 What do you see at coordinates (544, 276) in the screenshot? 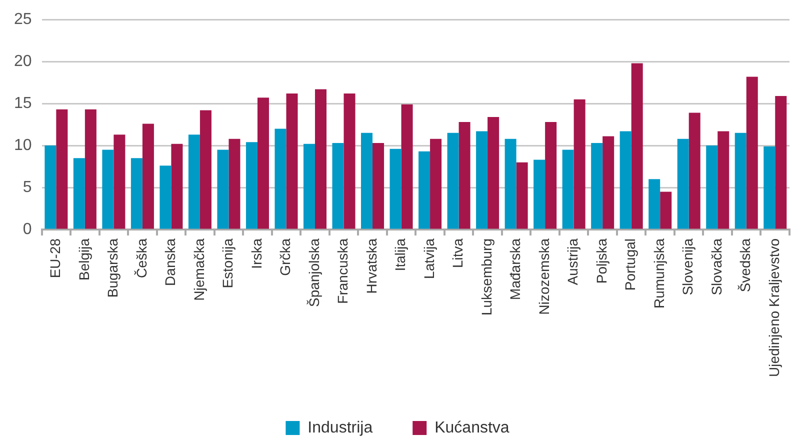
I see `x-tick-label: Nizozemska` at bounding box center [544, 276].